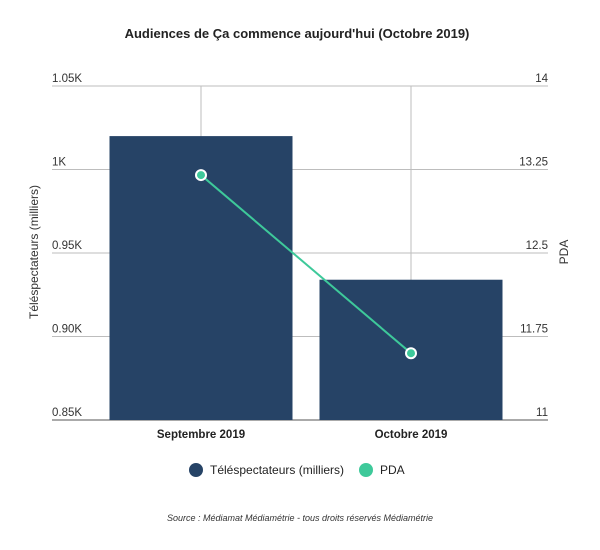  What do you see at coordinates (34, 252) in the screenshot?
I see `y-axis-left-label: Téléspectateurs (milliers)` at bounding box center [34, 252].